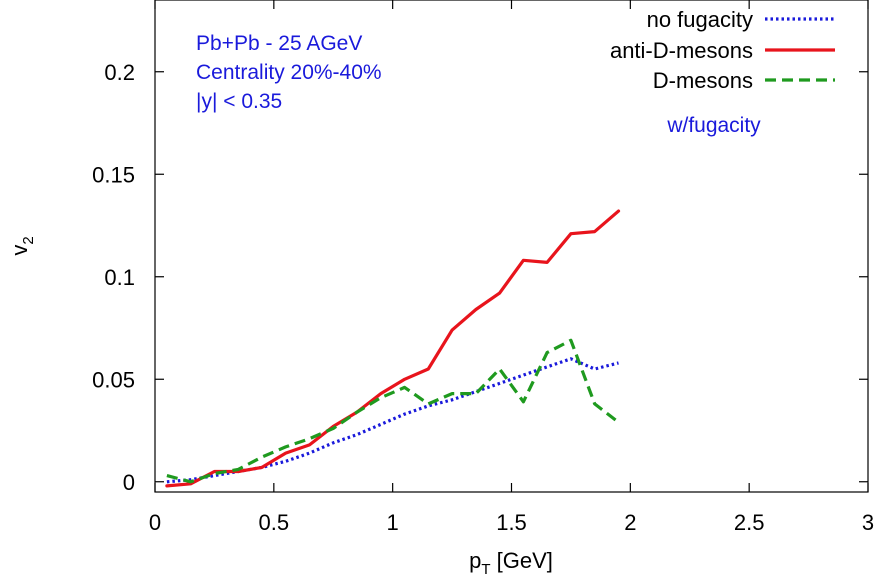  I want to click on x-axis-label: pT [GeV], so click(511, 563).